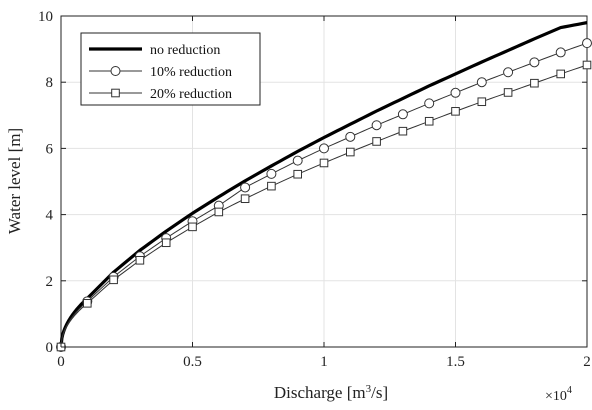 The image size is (592, 410). Describe the element at coordinates (50, 83) in the screenshot. I see `y-tick-label: 8` at that location.